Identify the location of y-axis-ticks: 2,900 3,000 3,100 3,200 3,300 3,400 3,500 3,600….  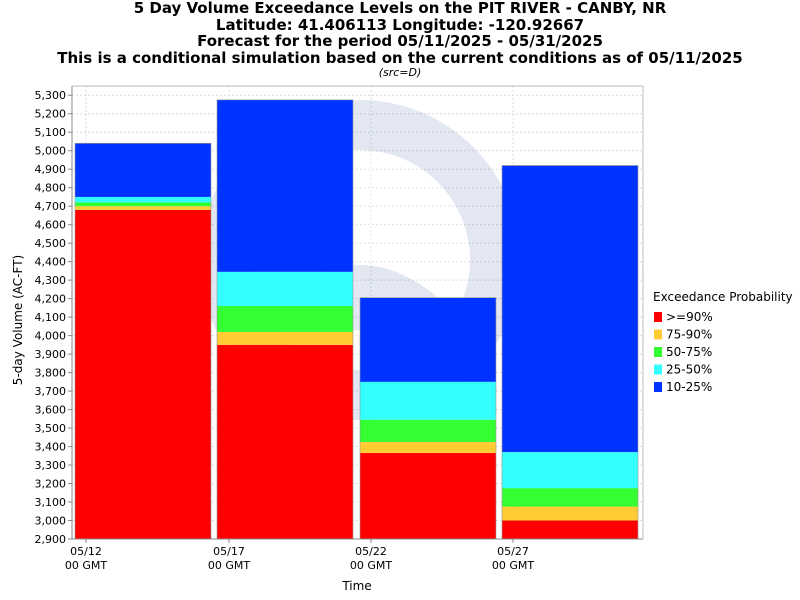
(53, 317).